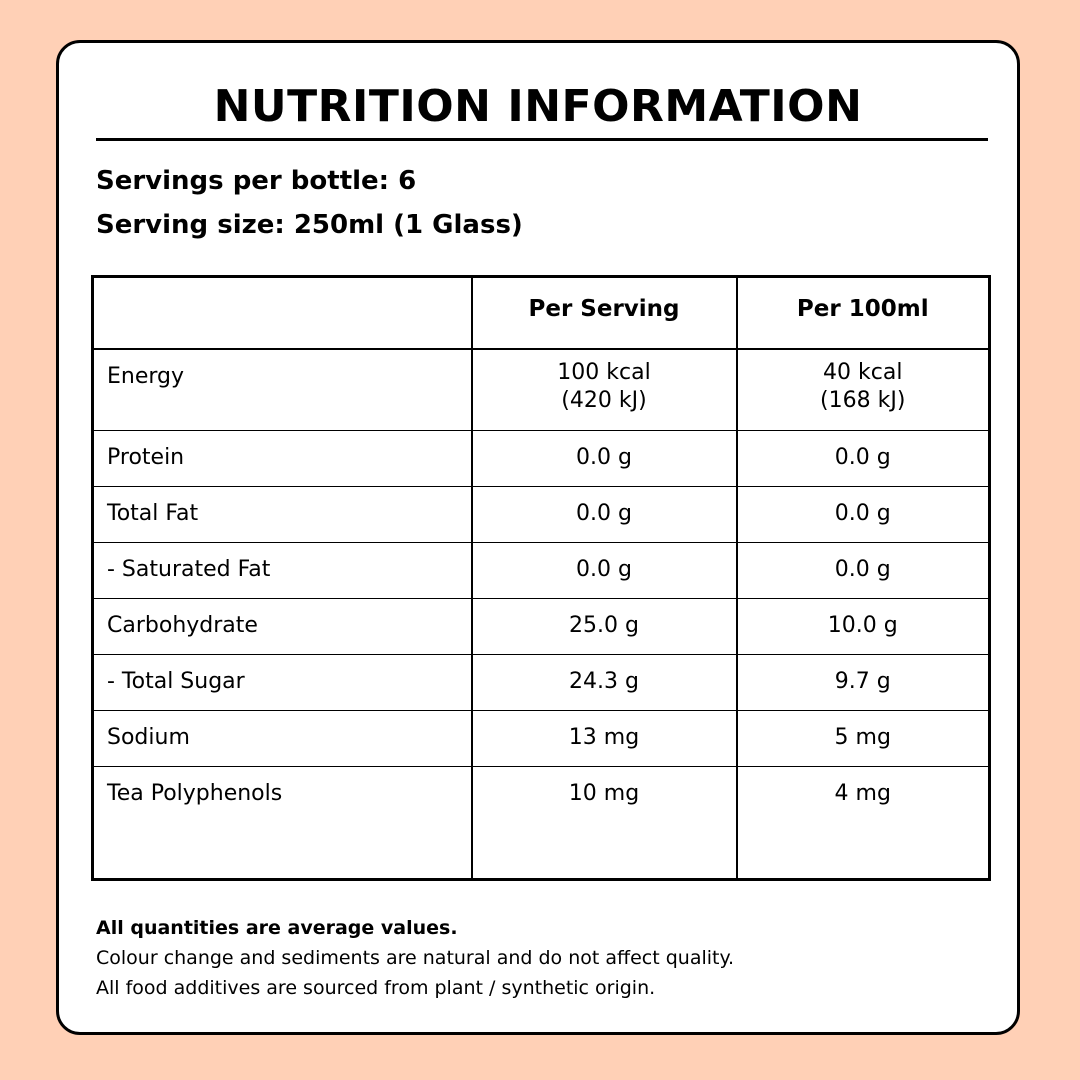 This screenshot has width=1080, height=1080. I want to click on nutrient-name: Tea Polyphenols, so click(282, 823).